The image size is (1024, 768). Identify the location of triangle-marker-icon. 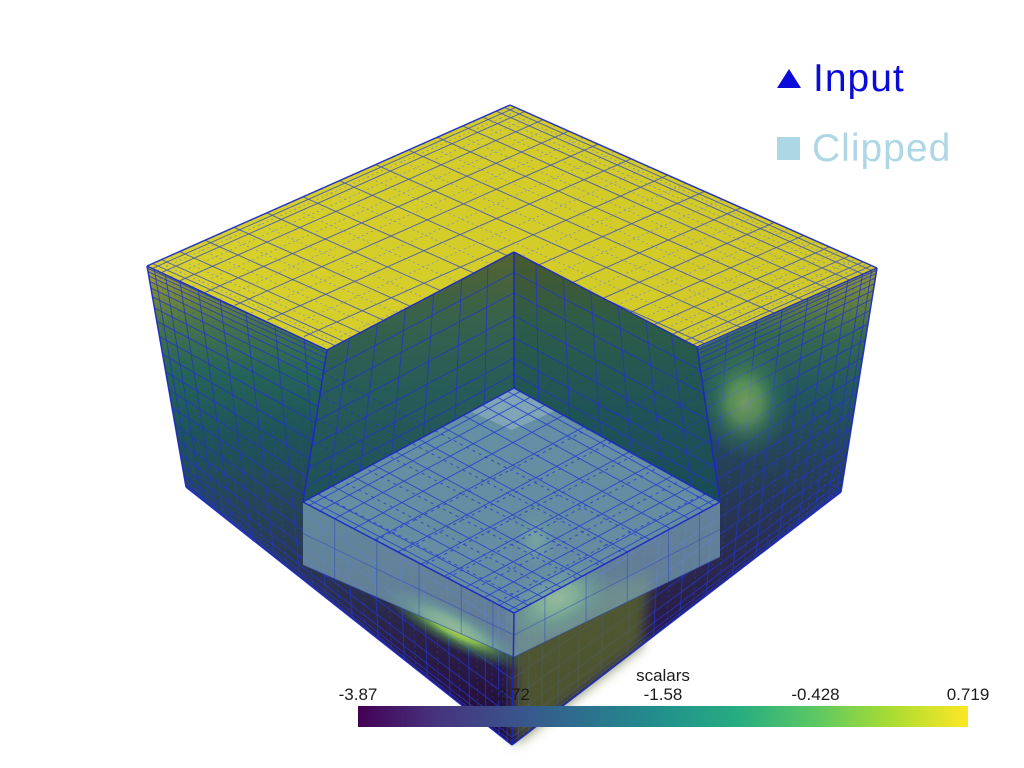
(789, 78).